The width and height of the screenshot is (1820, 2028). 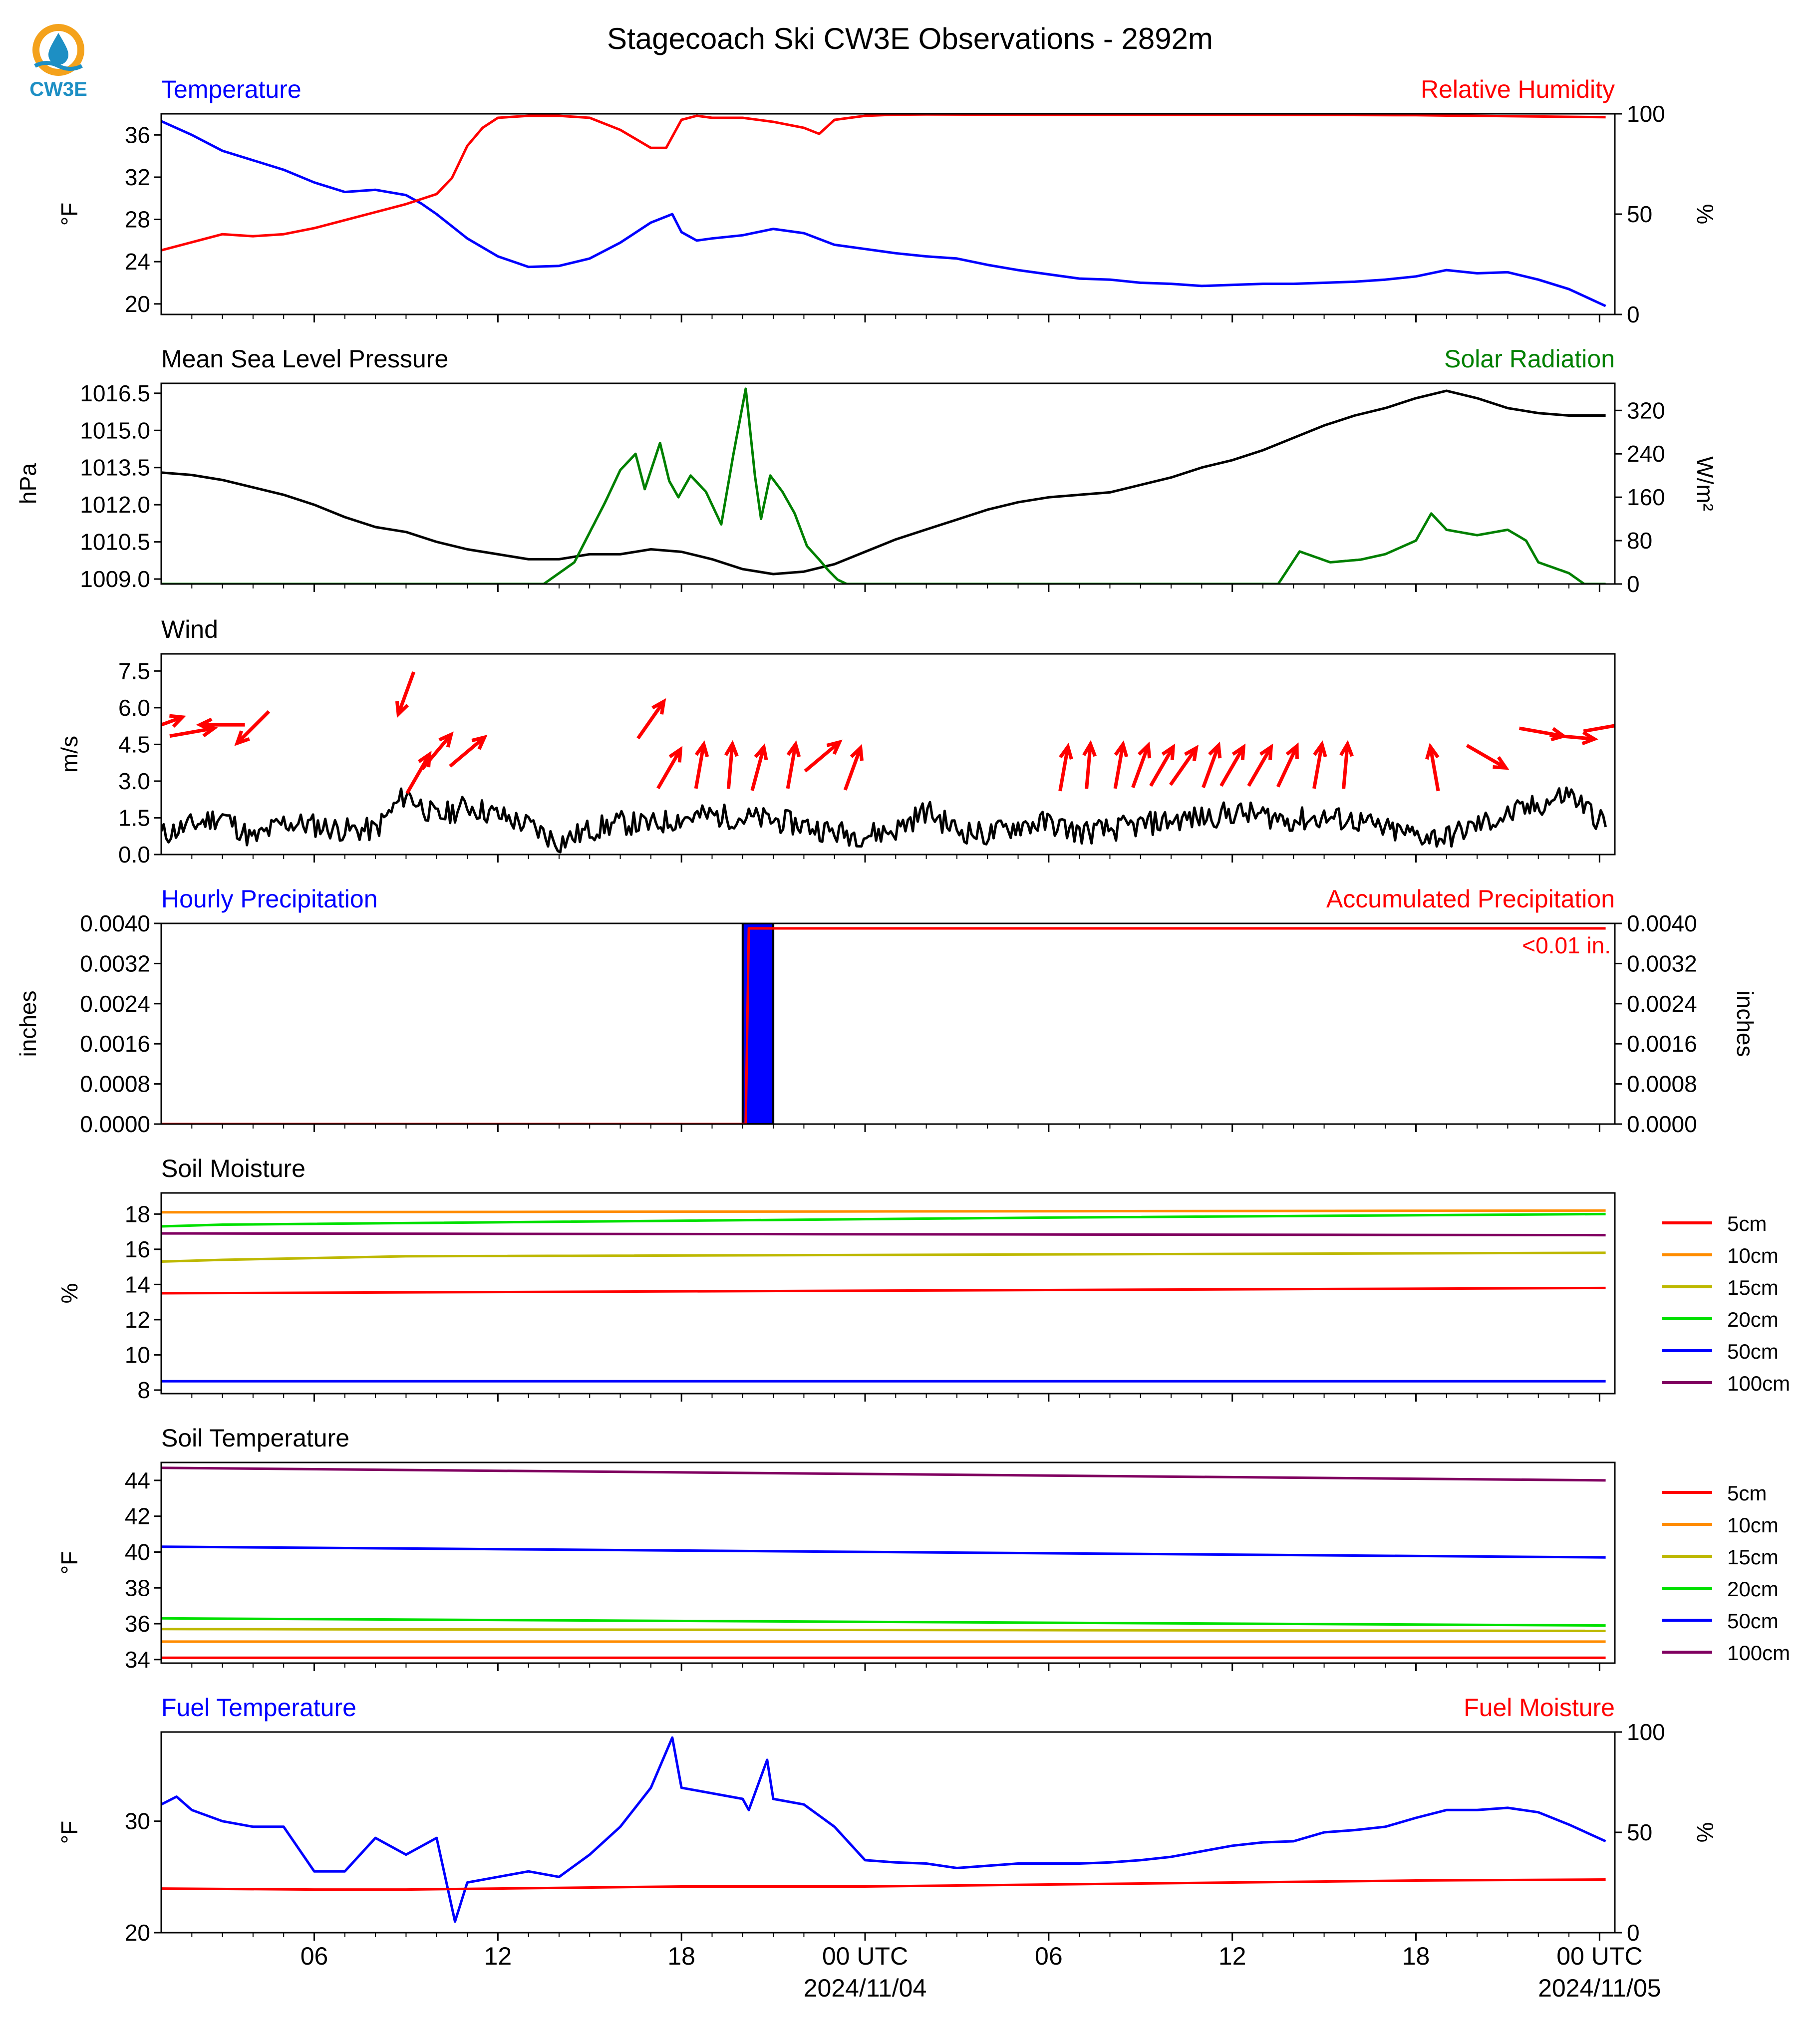 I want to click on 10cm-line, so click(x=883, y=1211).